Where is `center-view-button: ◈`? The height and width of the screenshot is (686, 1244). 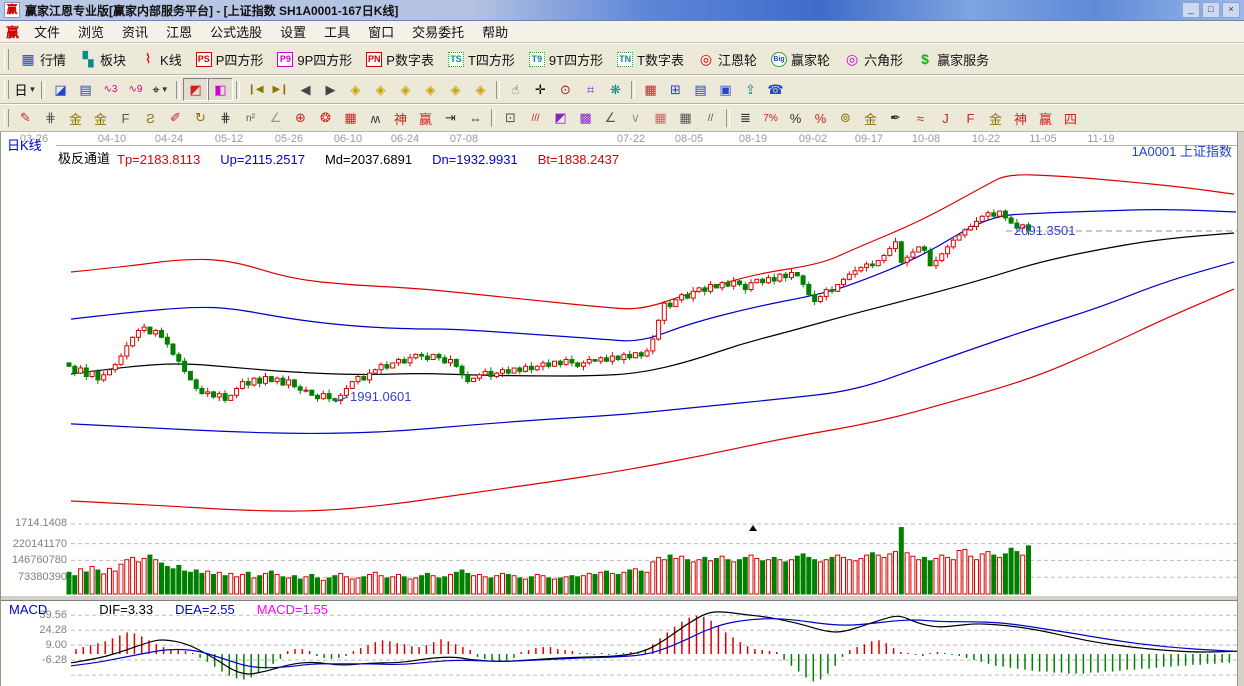
center-view-button: ◈ is located at coordinates (405, 89).